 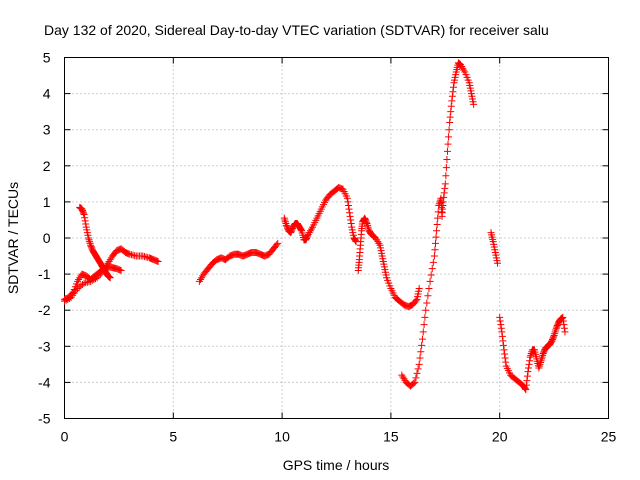 I want to click on x-tick-label: 15, so click(x=391, y=437).